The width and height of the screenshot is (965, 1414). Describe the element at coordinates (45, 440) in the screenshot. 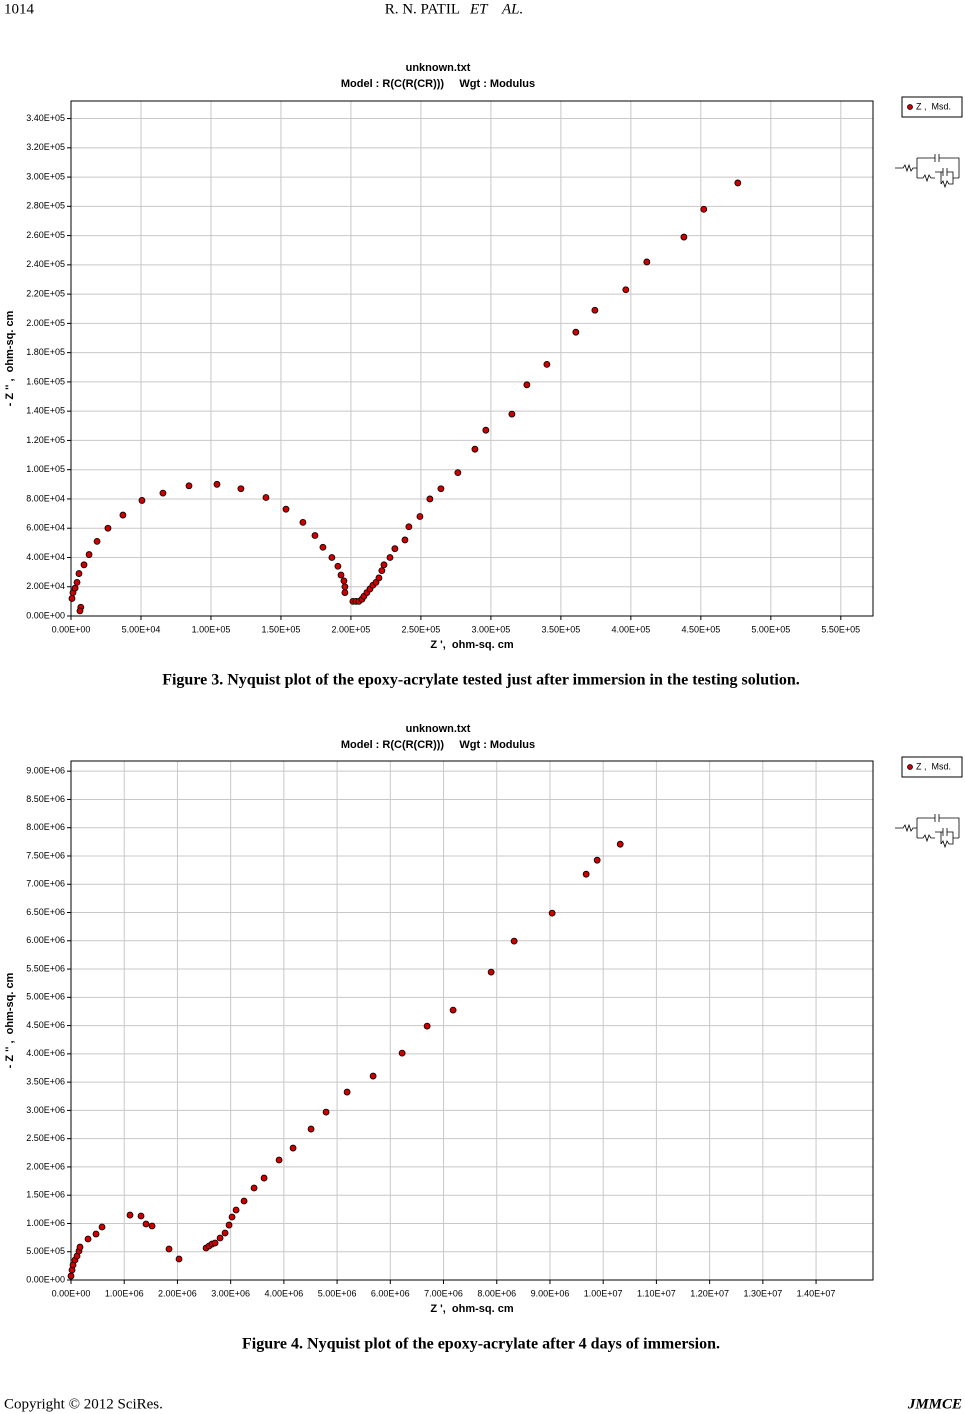

I see `y-tick-label: 1.20E+05` at that location.